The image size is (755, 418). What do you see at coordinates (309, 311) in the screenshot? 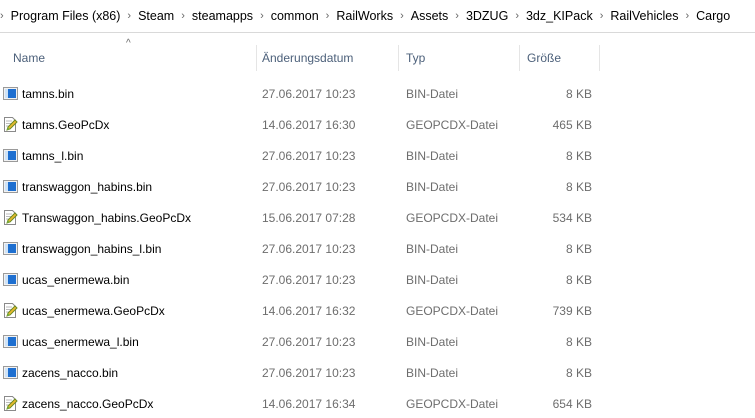
I see `file-date: 14.06.2017 16:32` at bounding box center [309, 311].